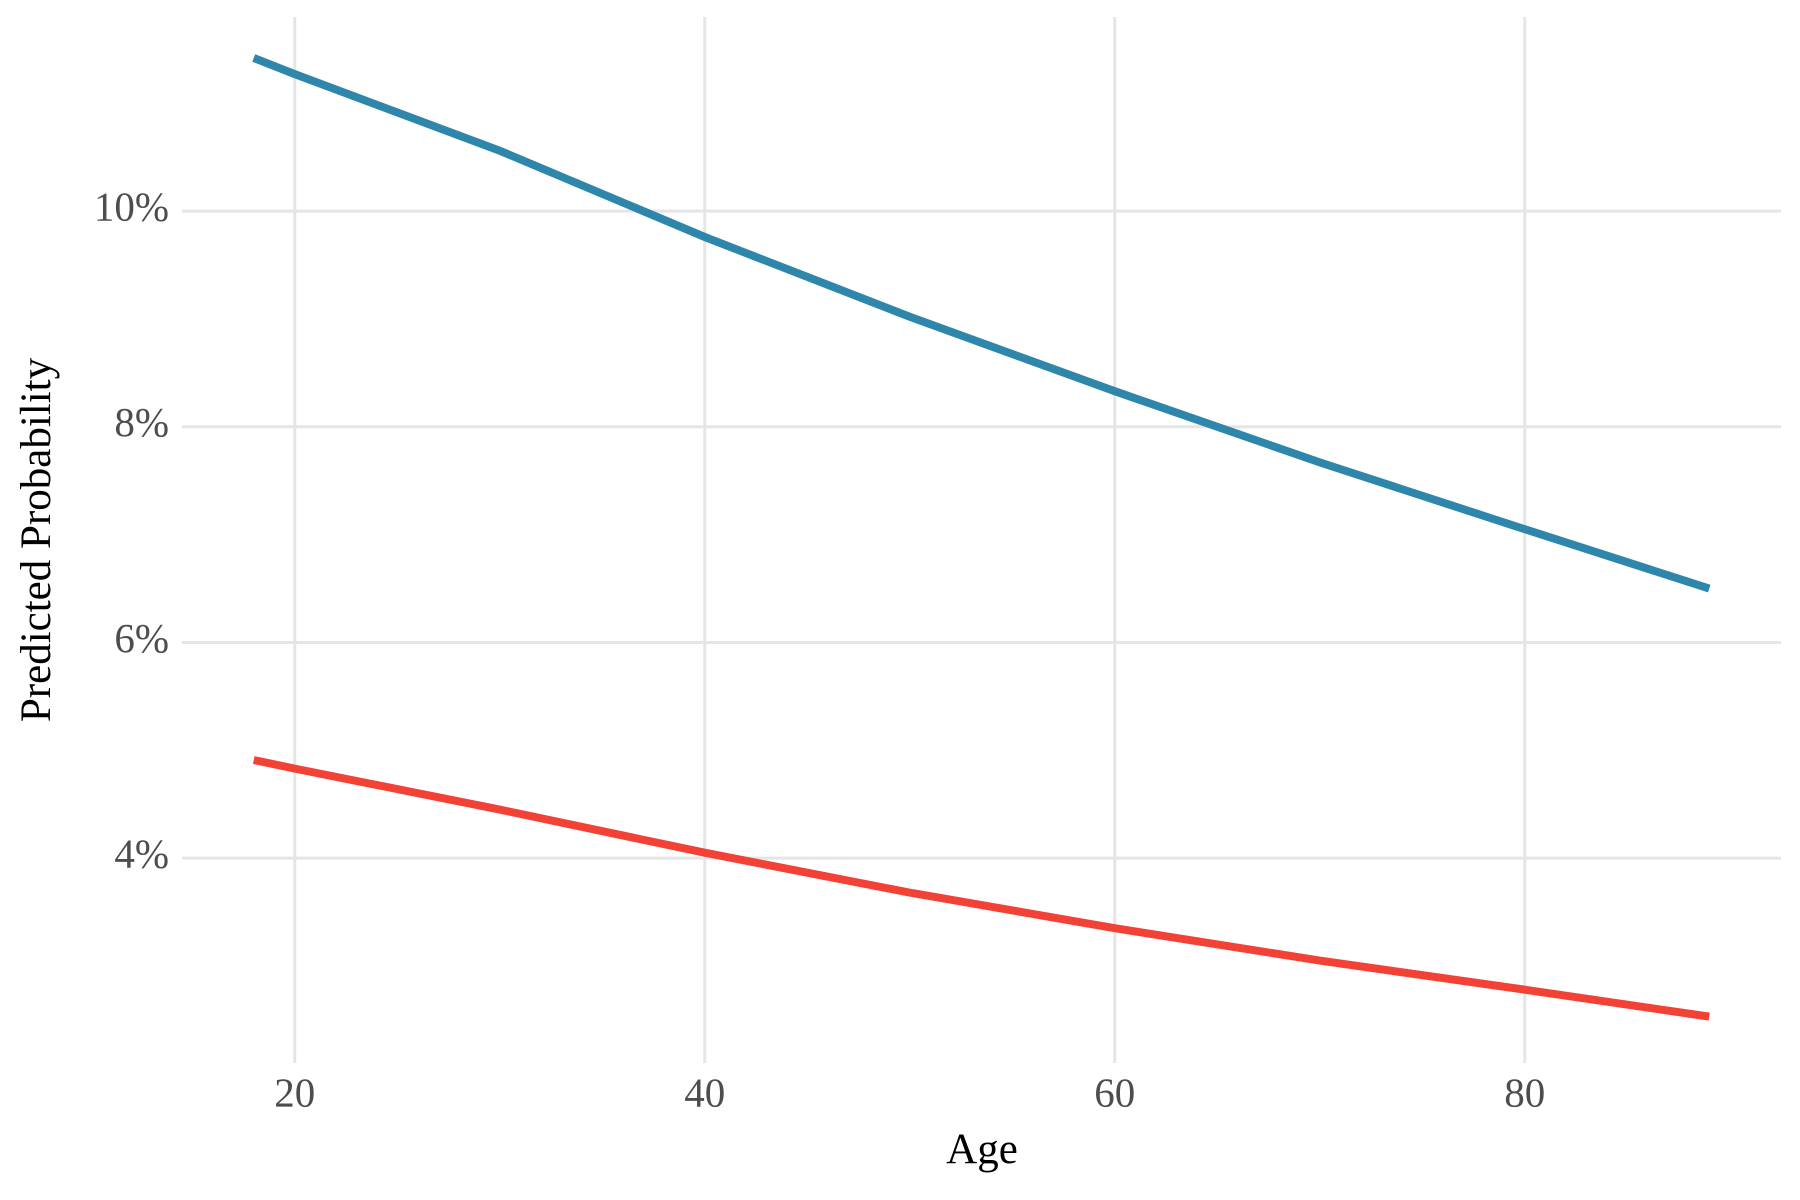  What do you see at coordinates (141, 854) in the screenshot?
I see `y-tick-label: 4%` at bounding box center [141, 854].